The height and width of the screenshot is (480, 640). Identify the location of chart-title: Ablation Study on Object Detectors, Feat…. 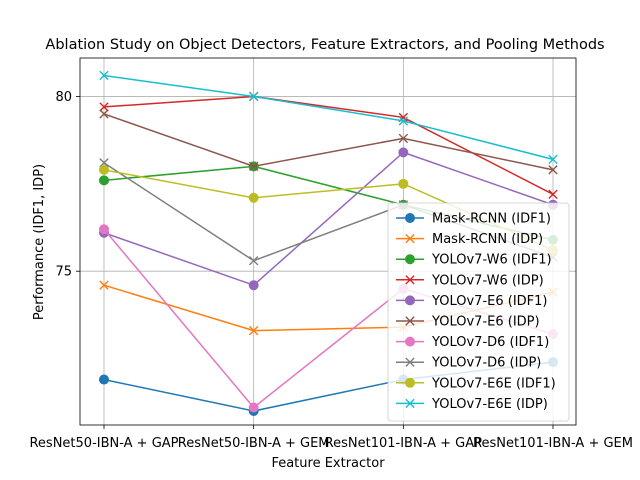
(324, 45).